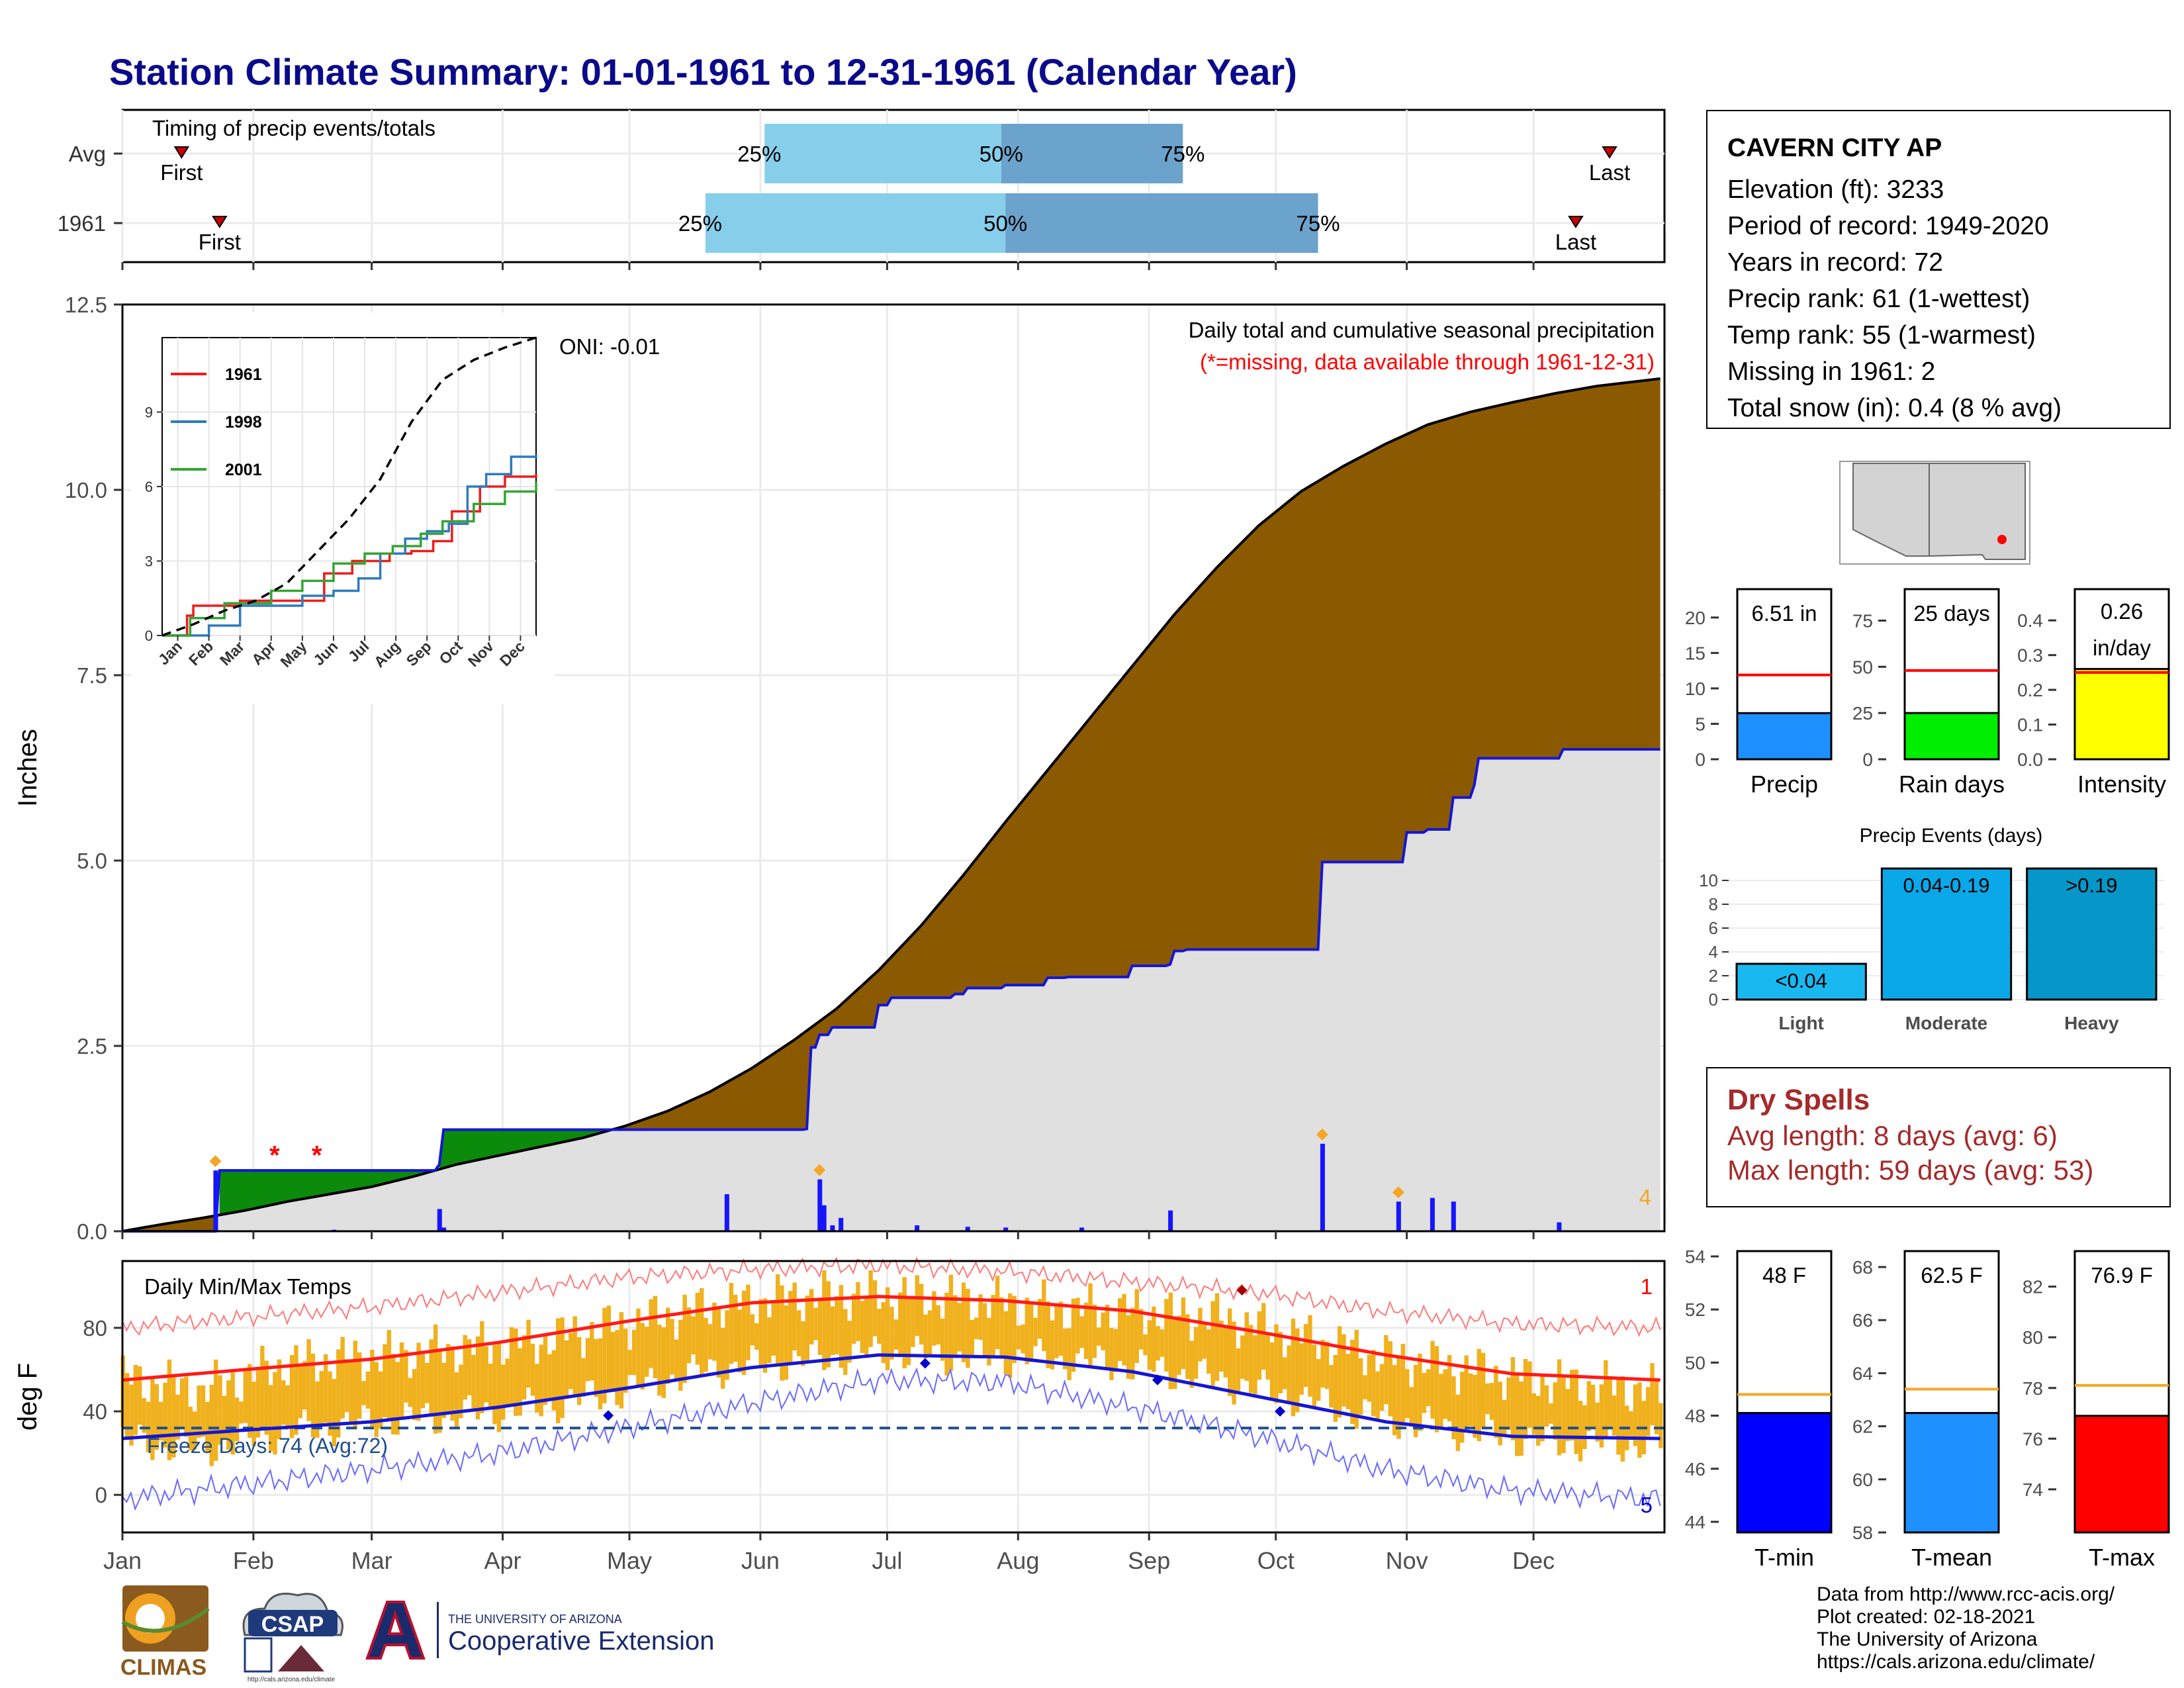  I want to click on ua-top-text: THE UNIVERSITY OF ARIZONA, so click(535, 1619).